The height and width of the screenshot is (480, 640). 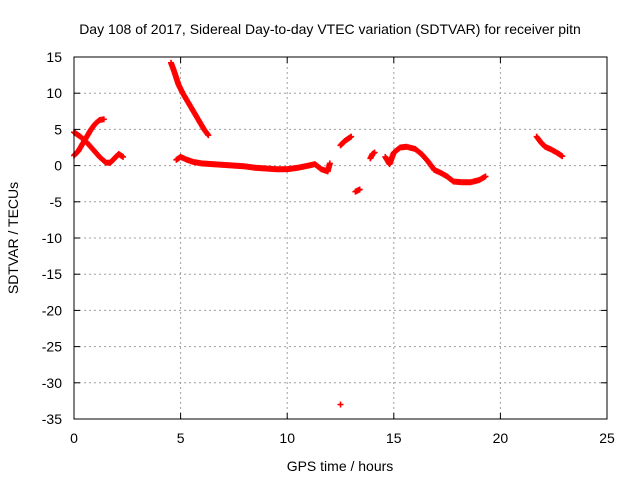 What do you see at coordinates (13, 238) in the screenshot?
I see `y-axis-label: SDTVAR / TECUs` at bounding box center [13, 238].